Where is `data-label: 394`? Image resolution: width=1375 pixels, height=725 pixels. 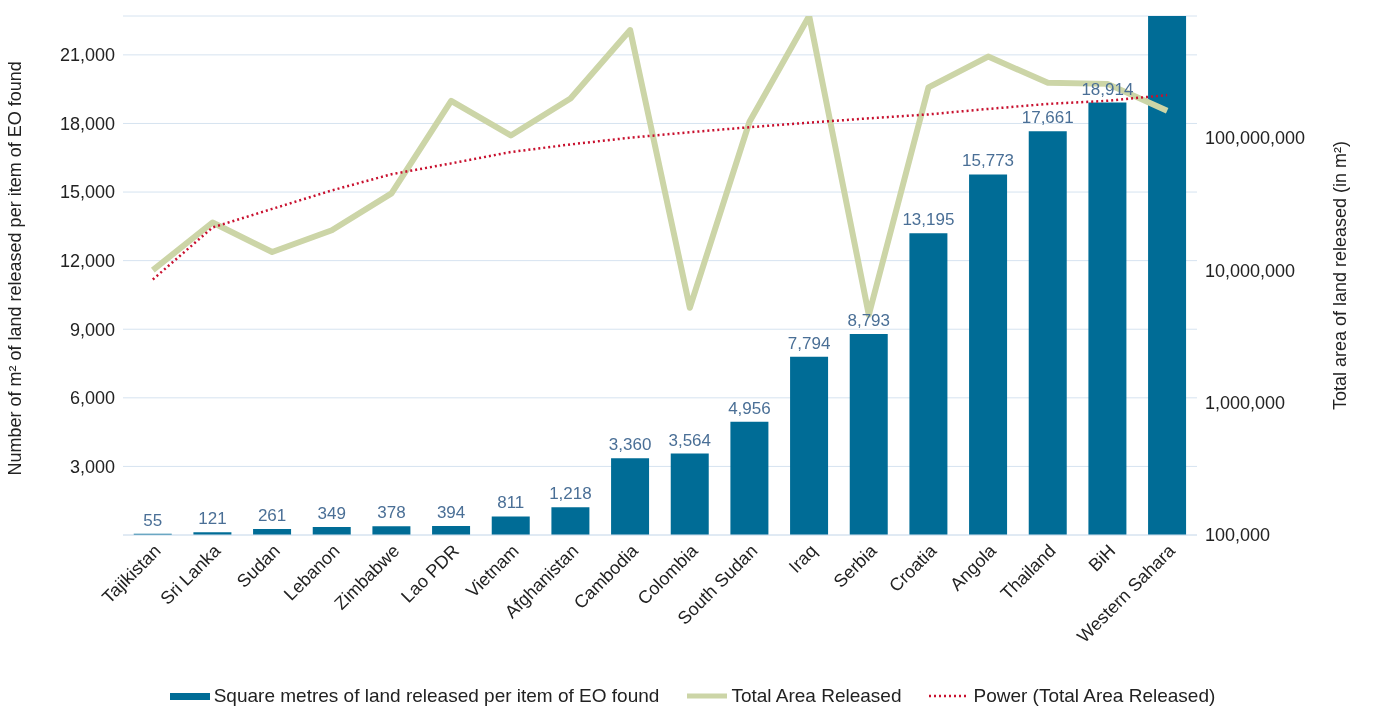
data-label: 394 is located at coordinates (451, 512).